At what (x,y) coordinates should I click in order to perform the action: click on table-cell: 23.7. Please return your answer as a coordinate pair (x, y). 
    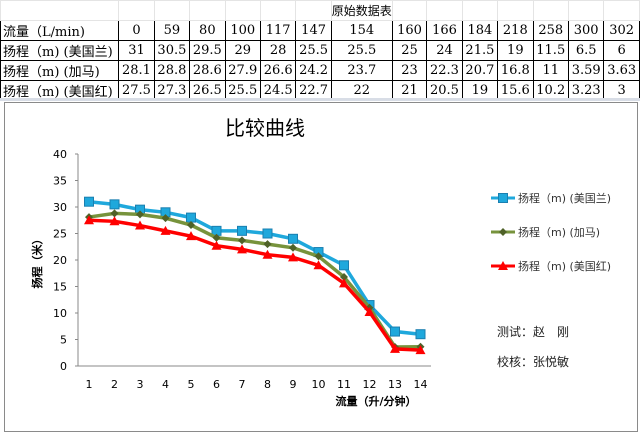
    Looking at the image, I should click on (361, 70).